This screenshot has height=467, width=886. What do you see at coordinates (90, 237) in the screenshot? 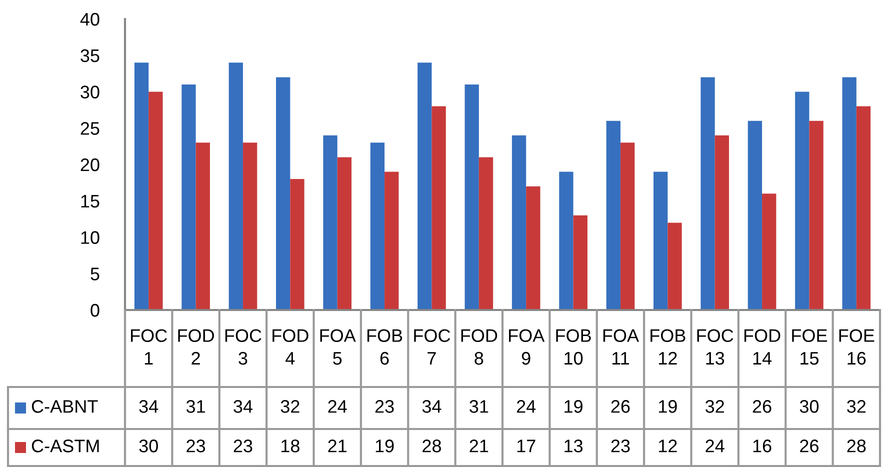
I see `y-tick-label: 10` at bounding box center [90, 237].